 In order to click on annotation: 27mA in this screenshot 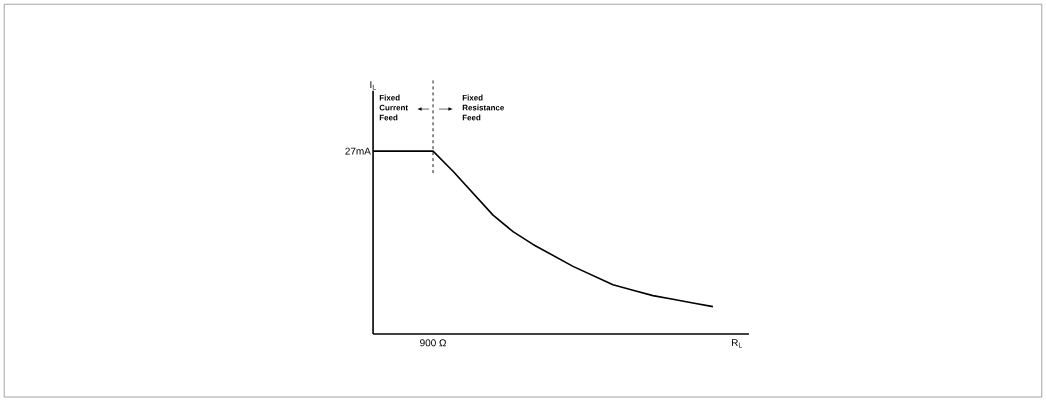, I will do `click(358, 151)`.